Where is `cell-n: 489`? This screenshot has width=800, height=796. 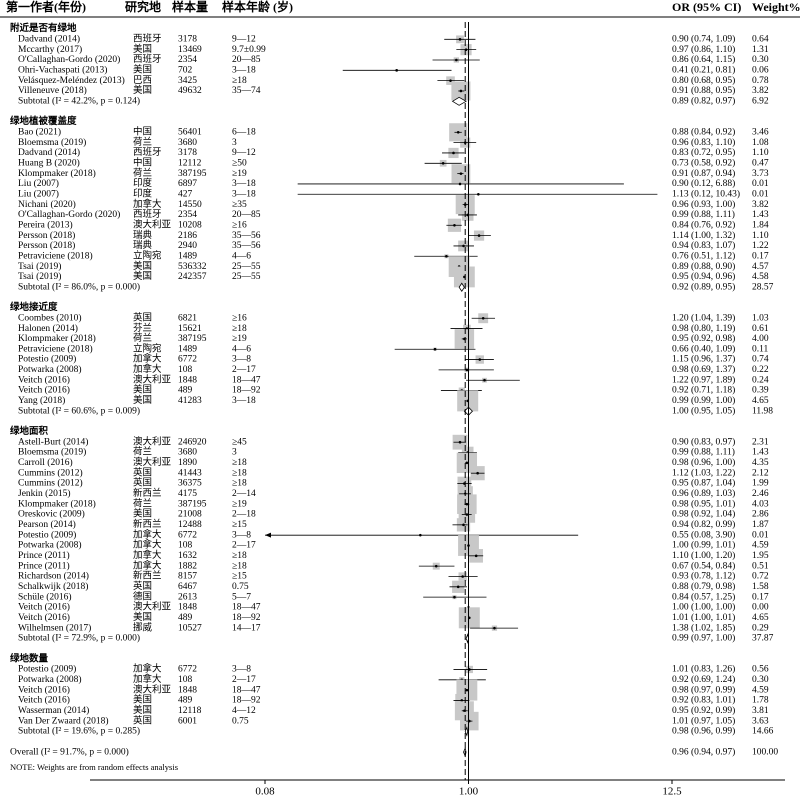 cell-n: 489 is located at coordinates (185, 391).